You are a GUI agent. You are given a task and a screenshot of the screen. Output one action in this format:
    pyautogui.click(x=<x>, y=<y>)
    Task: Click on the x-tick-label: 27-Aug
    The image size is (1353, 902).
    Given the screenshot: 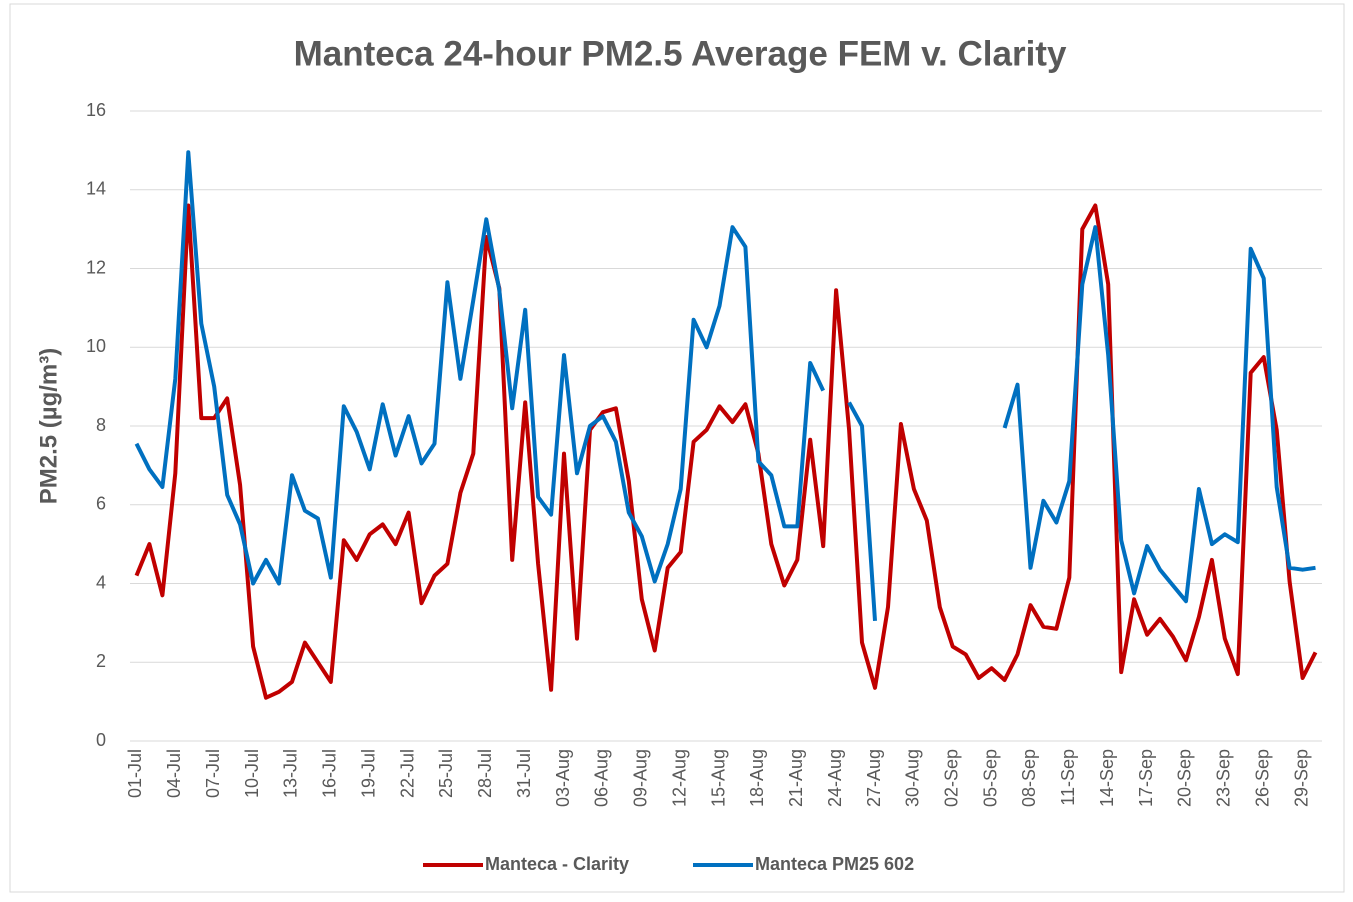 What is the action you would take?
    pyautogui.click(x=874, y=778)
    